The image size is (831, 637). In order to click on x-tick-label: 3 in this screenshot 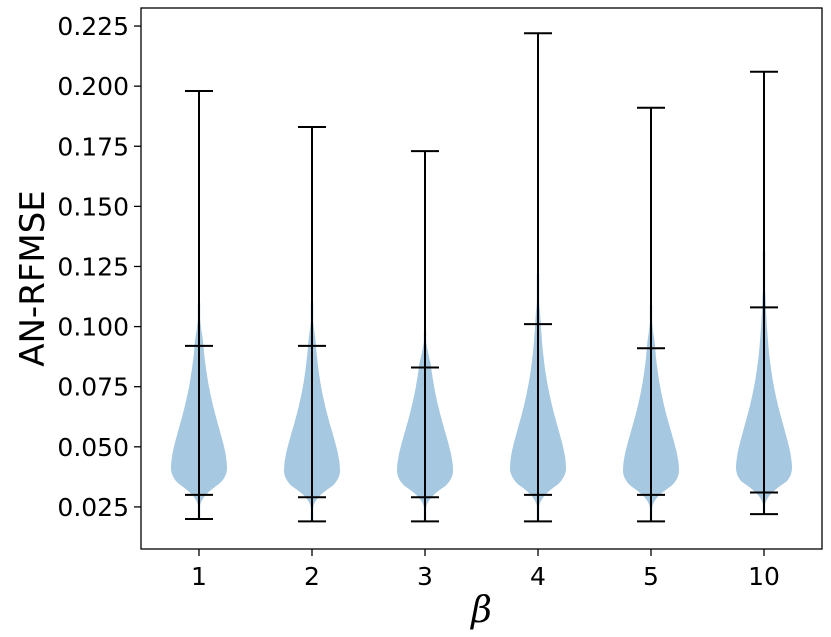, I will do `click(425, 576)`.